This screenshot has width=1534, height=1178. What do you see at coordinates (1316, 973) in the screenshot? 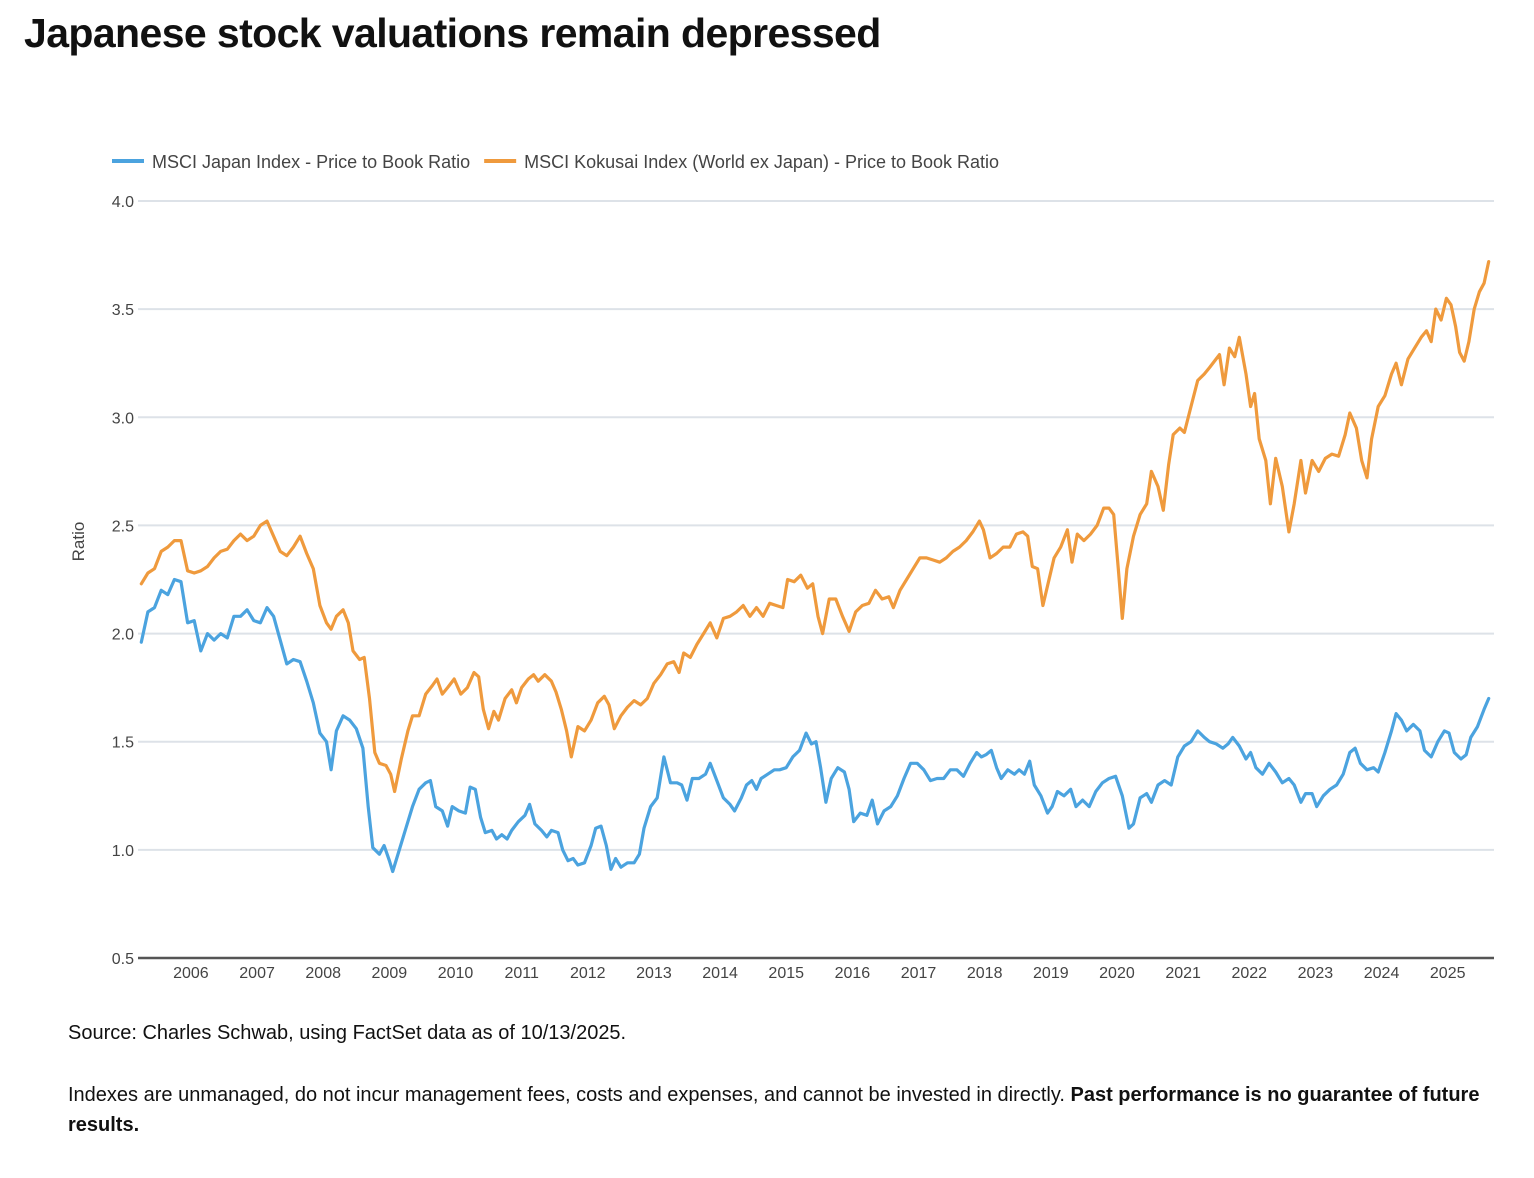
I see `x-tick-label-2023: 2023` at bounding box center [1316, 973].